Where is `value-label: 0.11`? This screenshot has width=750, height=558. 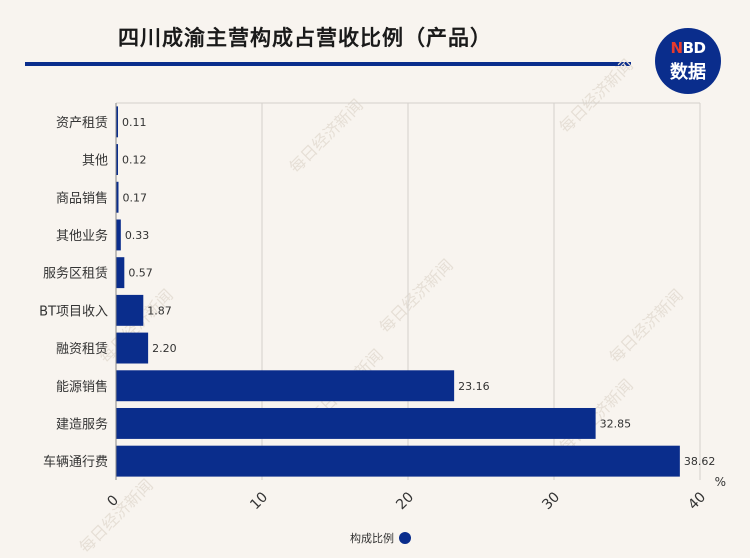 value-label: 0.11 is located at coordinates (134, 122).